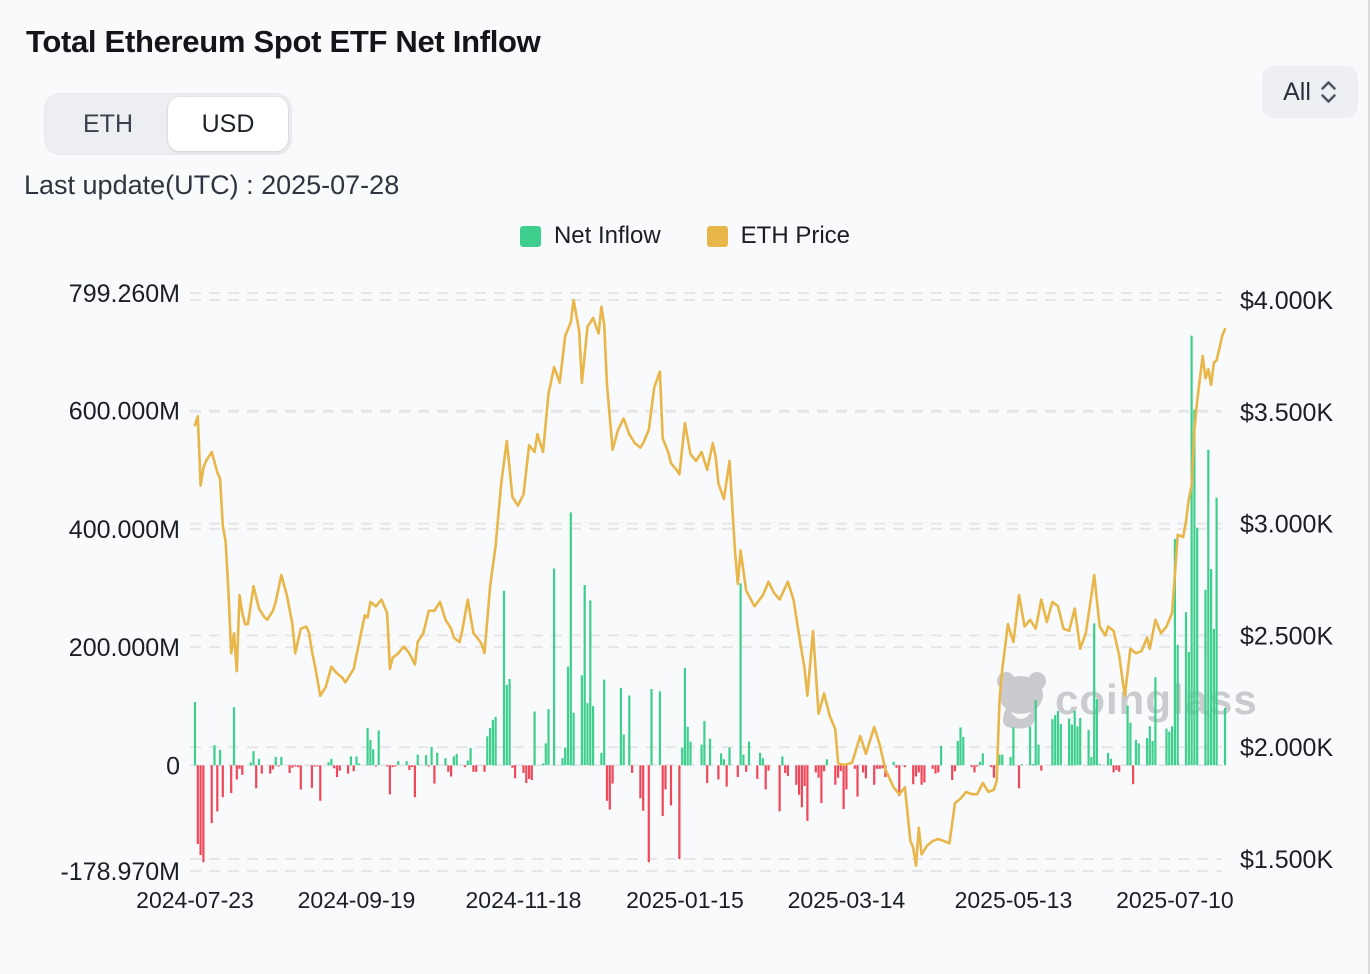 This screenshot has height=974, width=1370. I want to click on toggle-usd-button: USD, so click(228, 124).